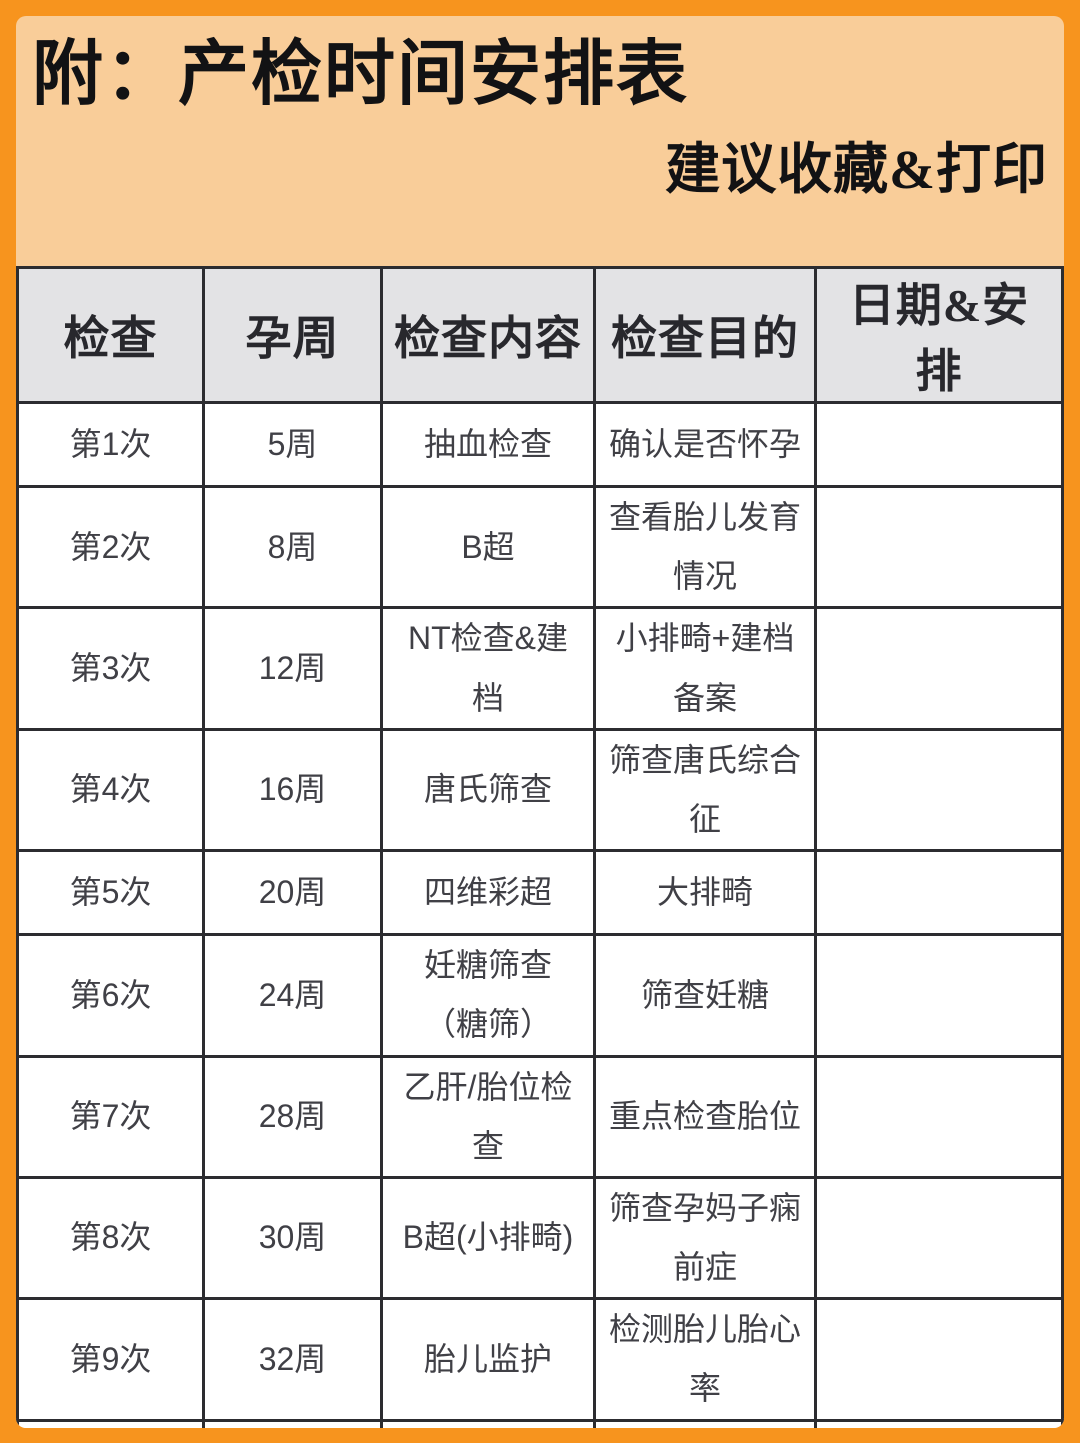 This screenshot has width=1080, height=1443. Describe the element at coordinates (110, 1423) in the screenshot. I see `cell-checkup-no: 第10次` at that location.